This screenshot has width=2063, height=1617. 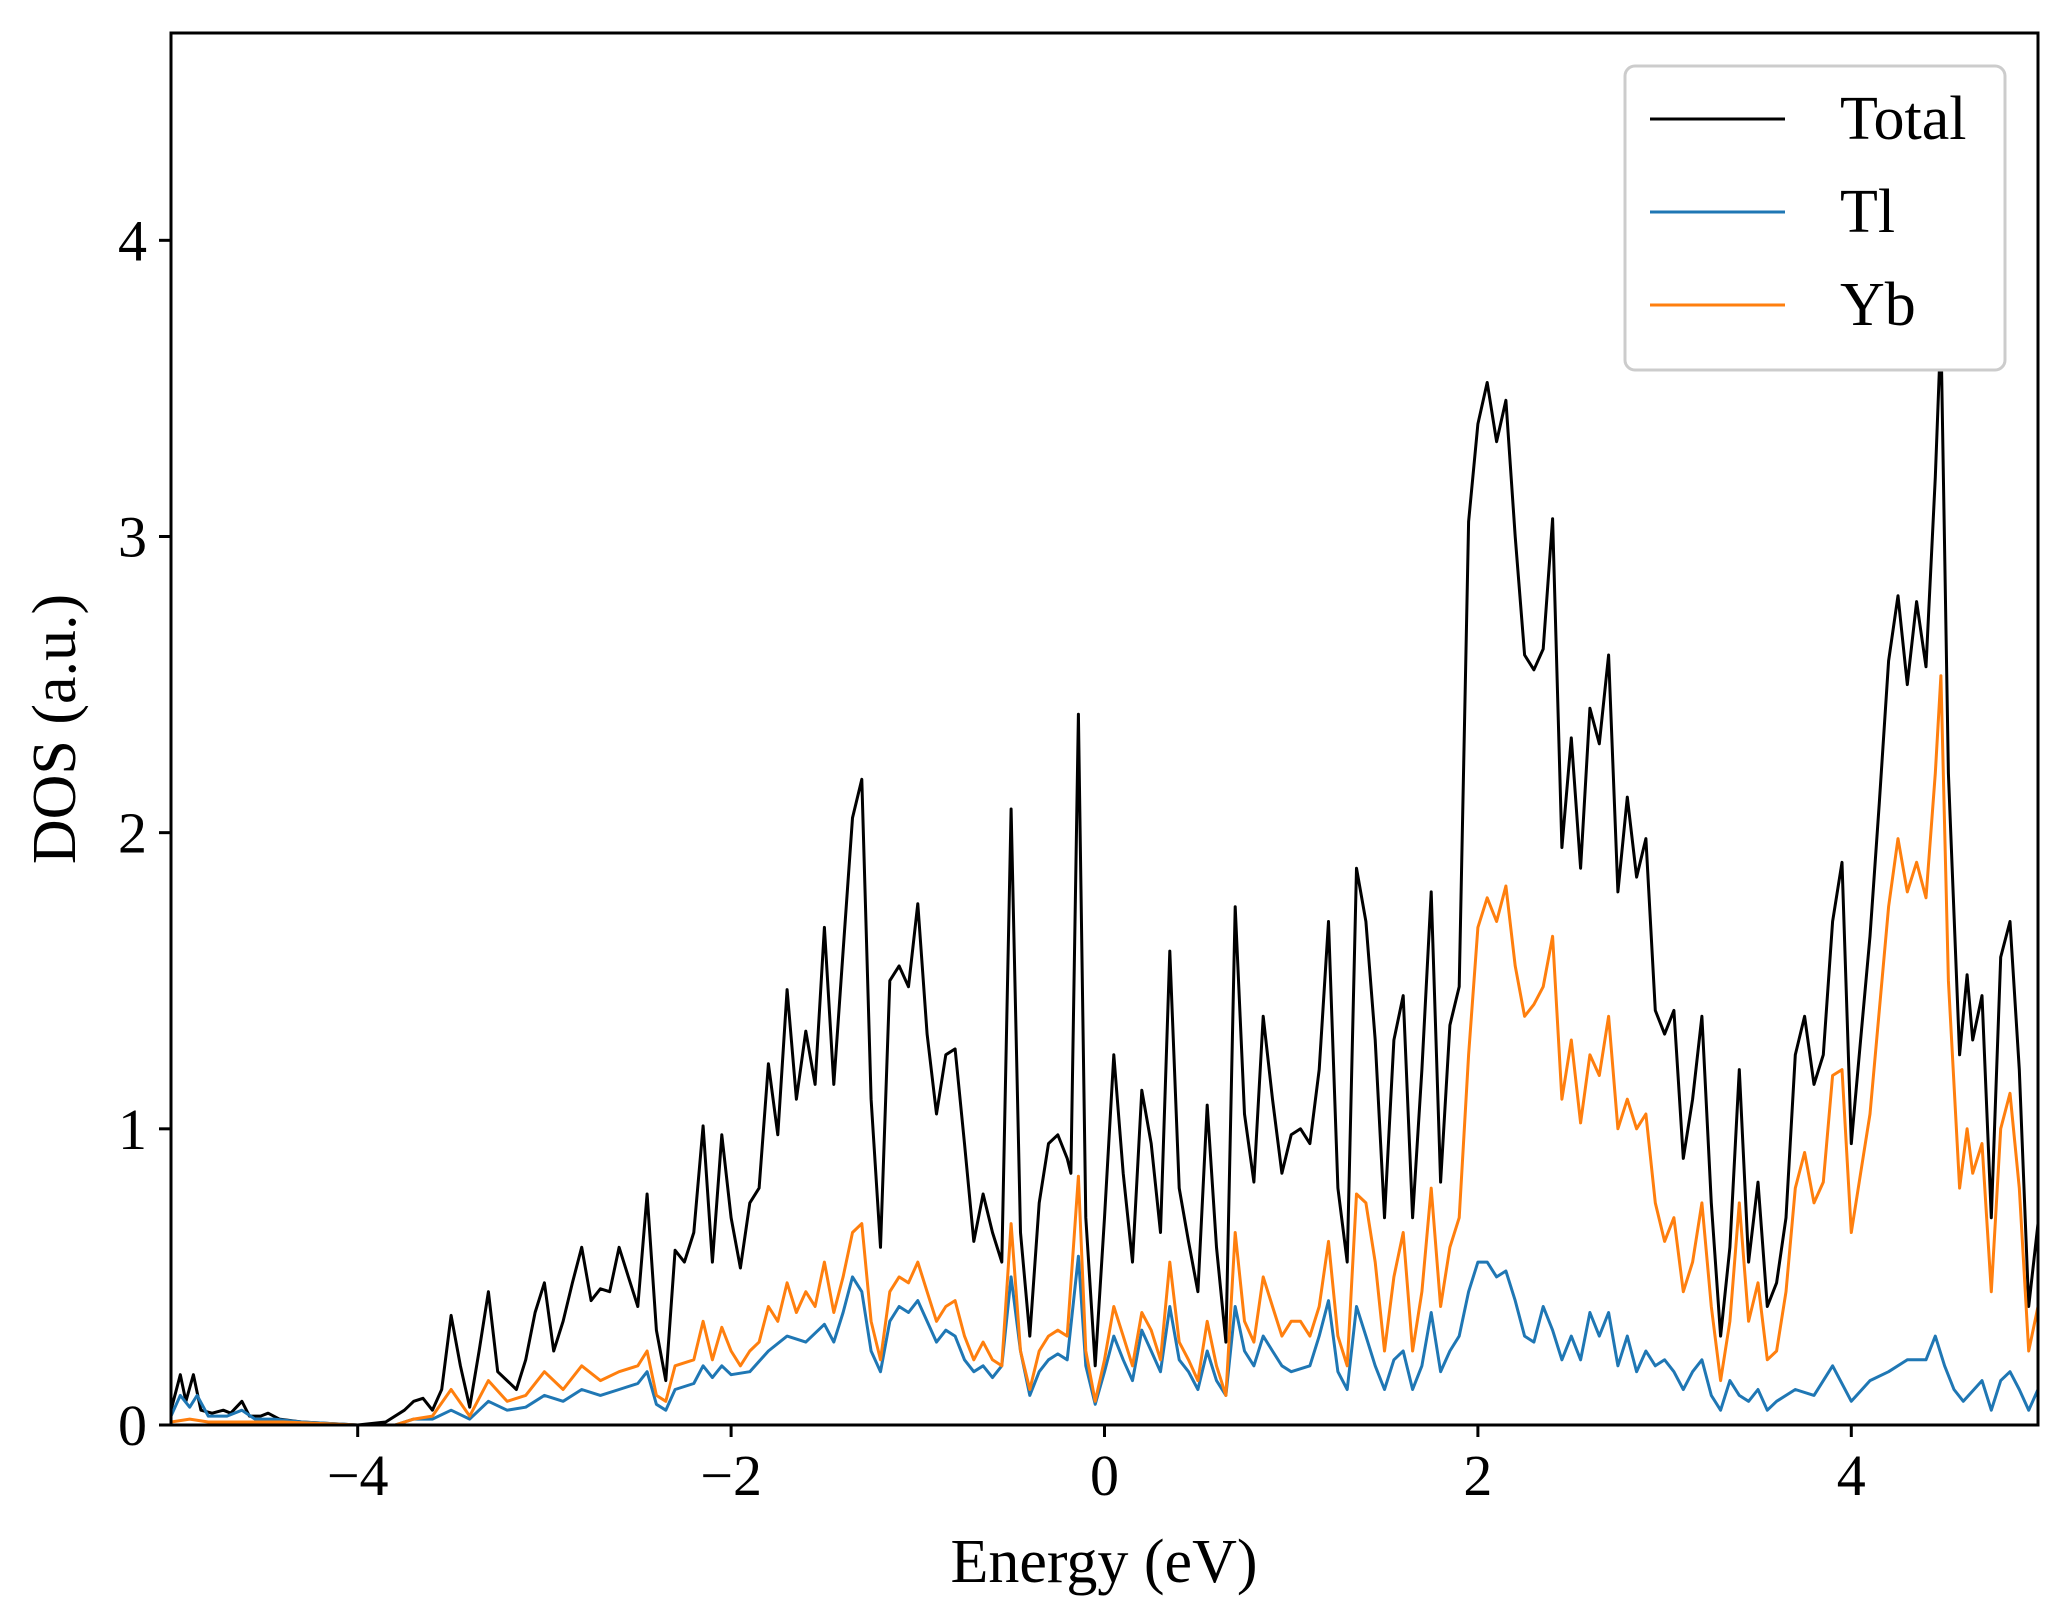 I want to click on x-tick-label: −4, so click(x=358, y=1475).